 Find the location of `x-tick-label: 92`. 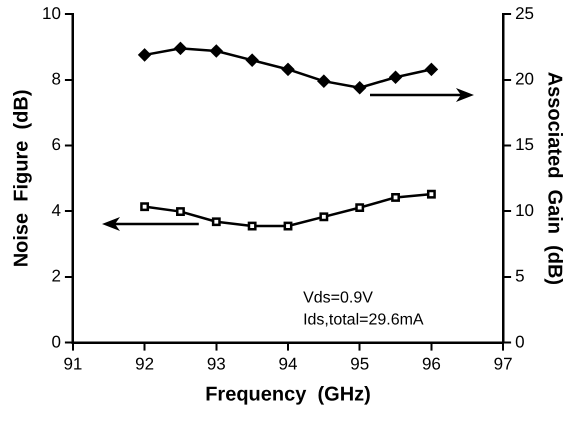

x-tick-label: 92 is located at coordinates (144, 364).